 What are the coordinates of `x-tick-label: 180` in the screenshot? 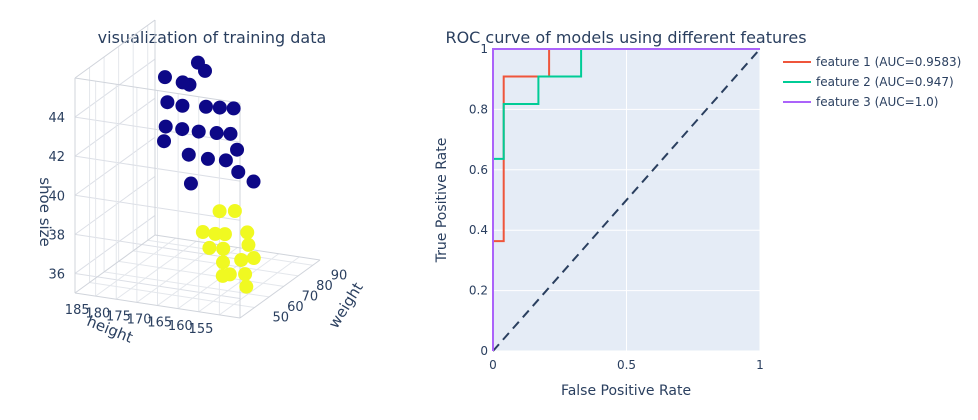 It's located at (97, 313).